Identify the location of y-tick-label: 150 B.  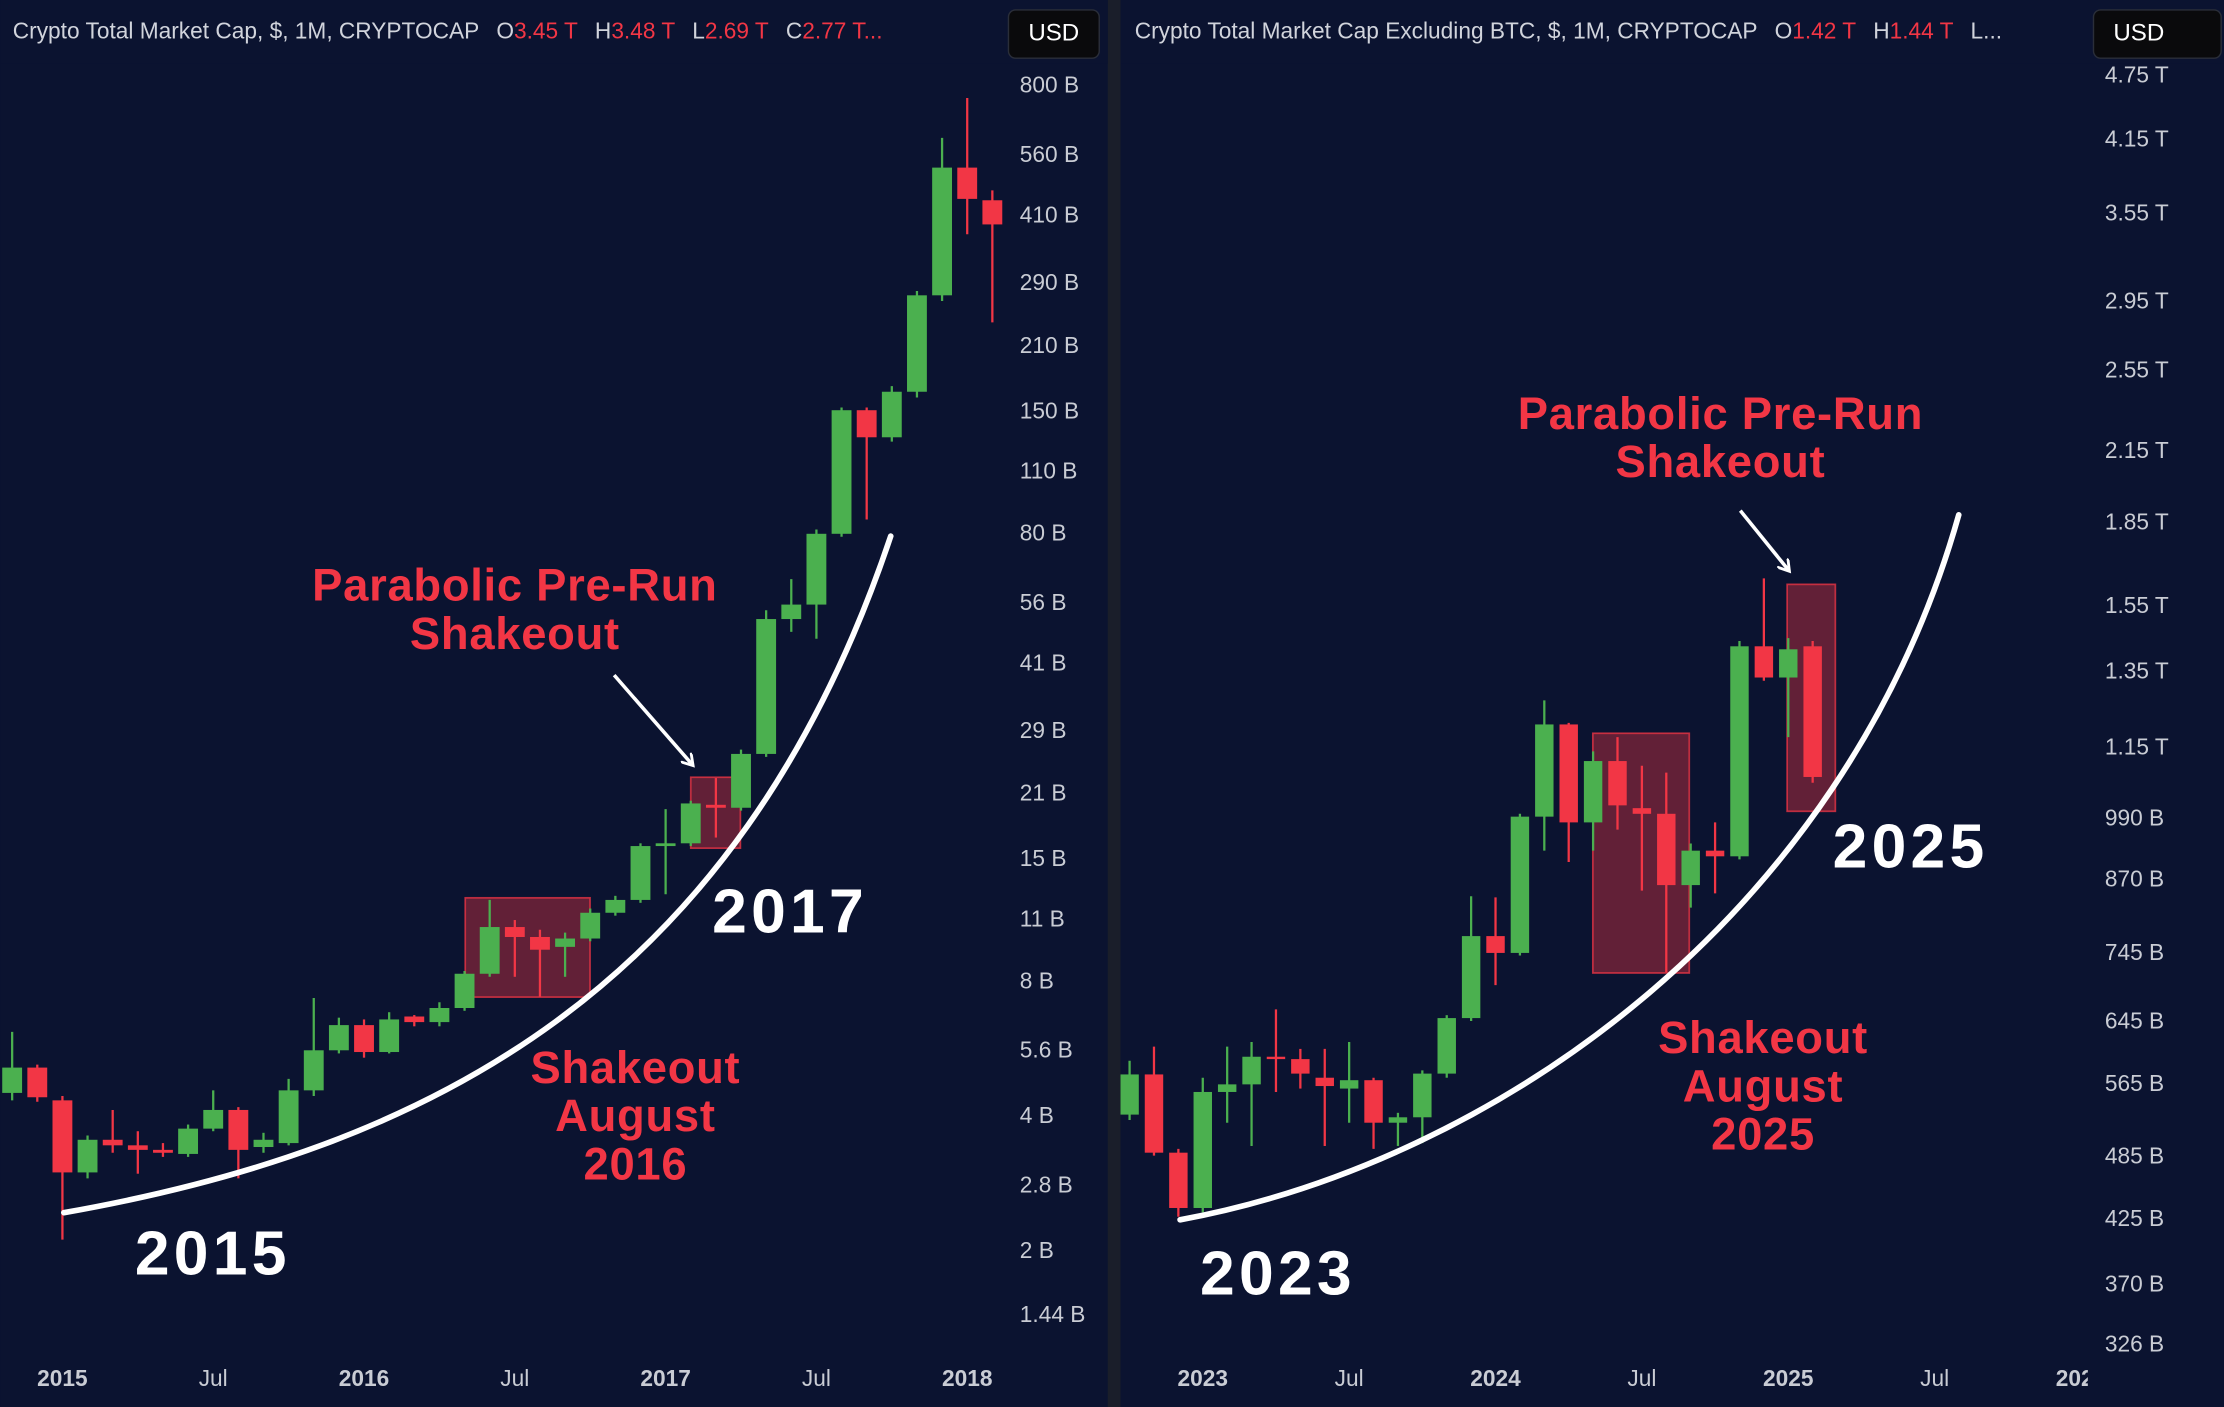
(1049, 410).